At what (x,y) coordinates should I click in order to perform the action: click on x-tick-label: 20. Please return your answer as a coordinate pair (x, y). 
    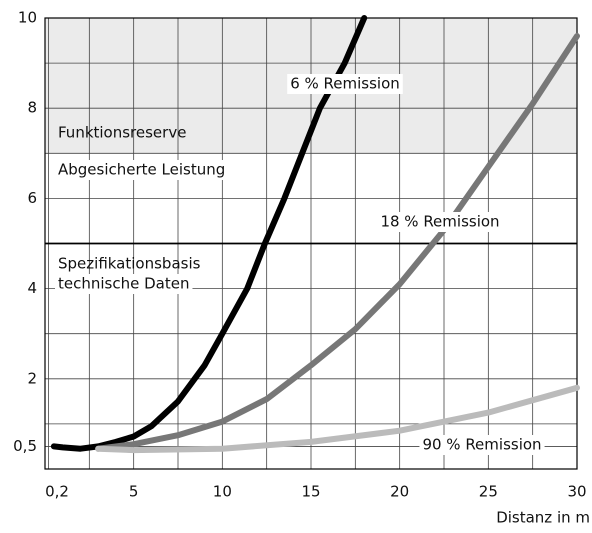
    Looking at the image, I should click on (399, 492).